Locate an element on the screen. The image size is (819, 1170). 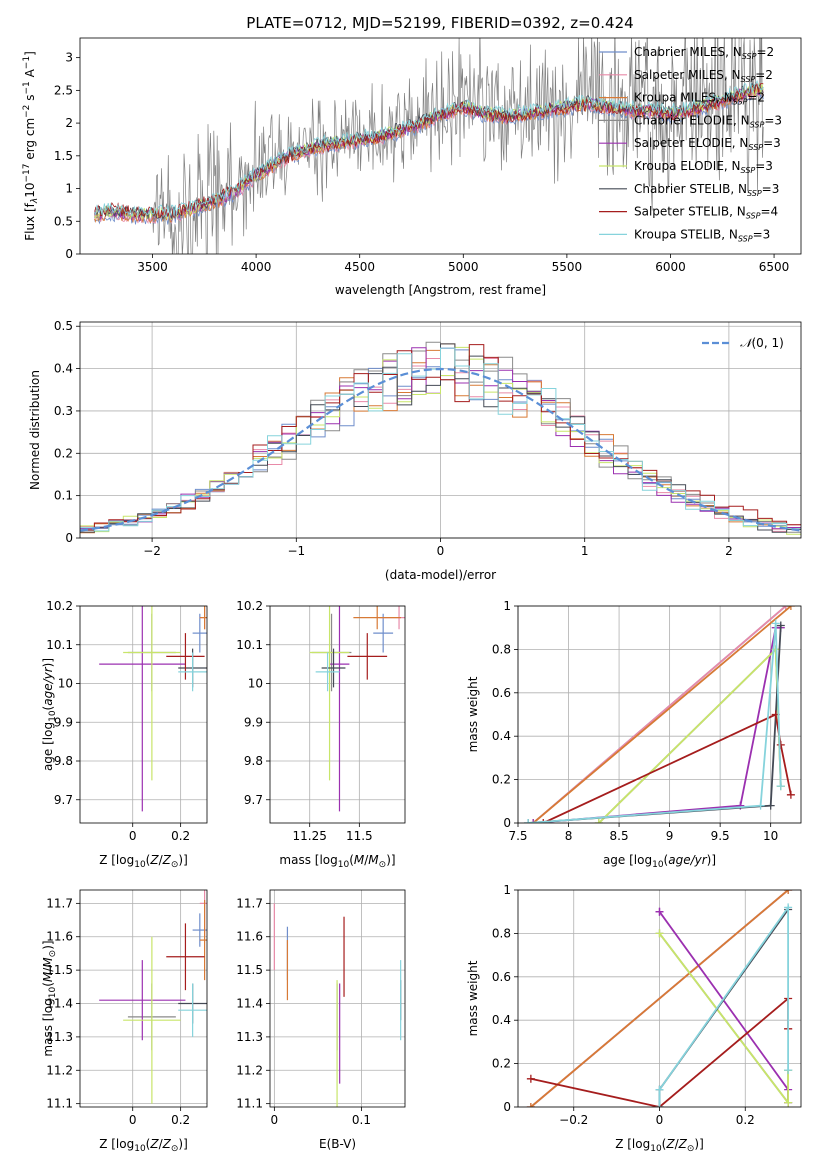
x-axis-label: age [log10(age/yr)] is located at coordinates (659, 861).